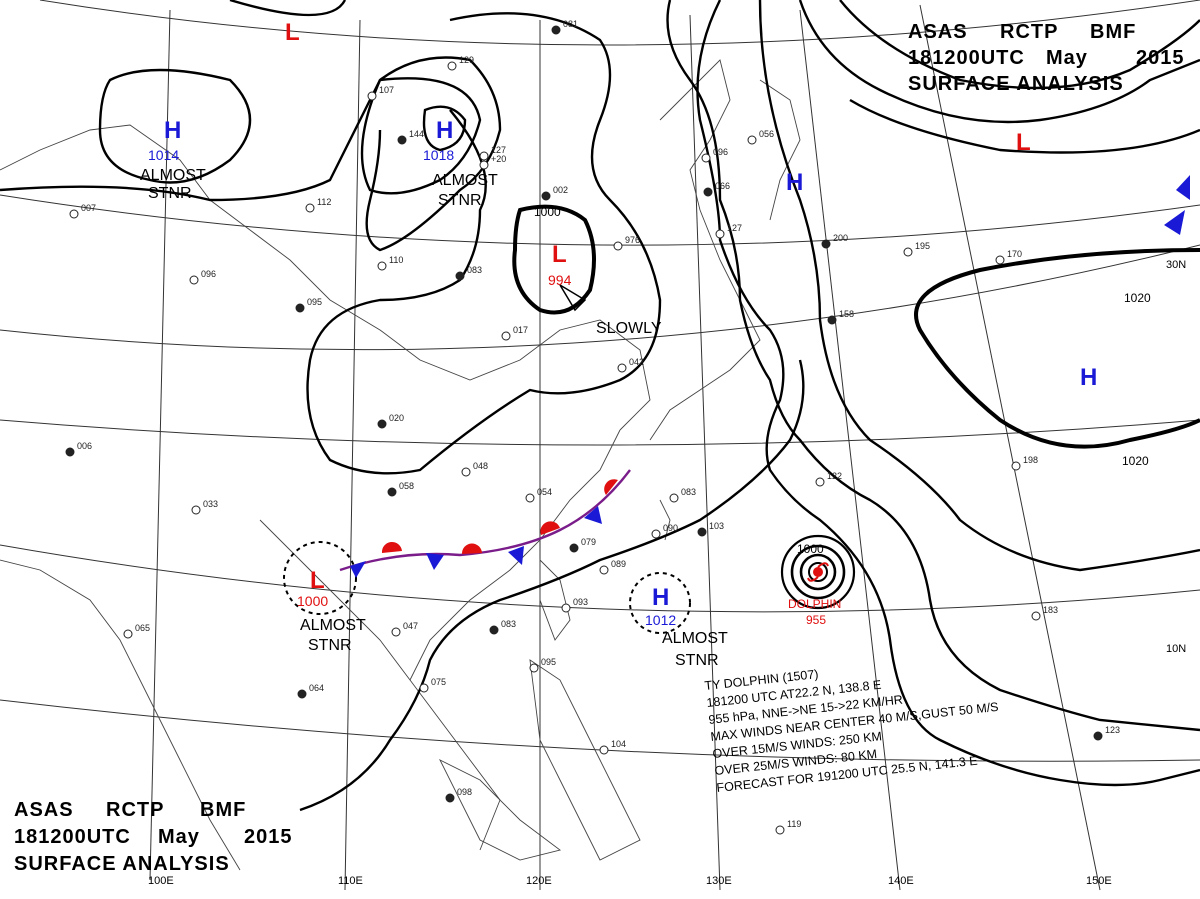 This screenshot has height=899, width=1200. What do you see at coordinates (350, 881) in the screenshot?
I see `longitude-label: 110E` at bounding box center [350, 881].